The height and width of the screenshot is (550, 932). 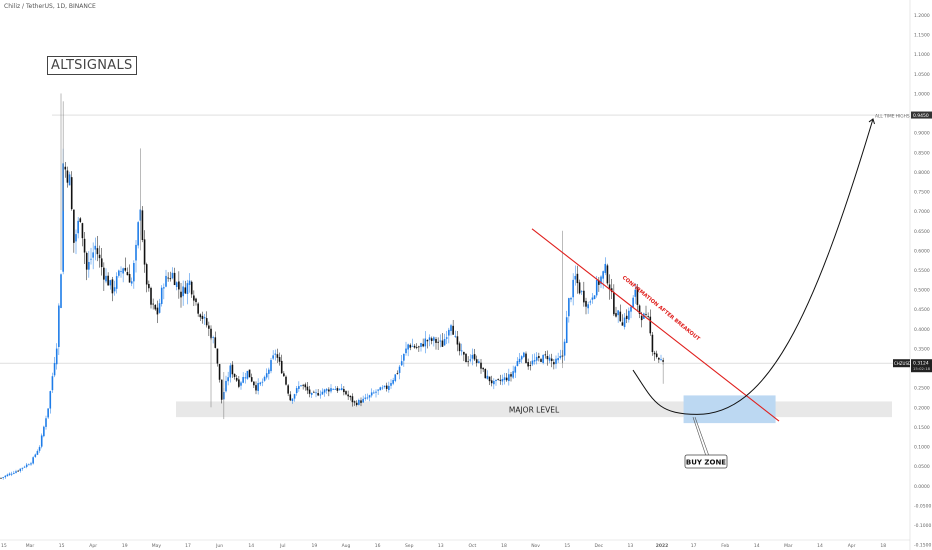 I want to click on x-tick-label: Dec, so click(x=598, y=546).